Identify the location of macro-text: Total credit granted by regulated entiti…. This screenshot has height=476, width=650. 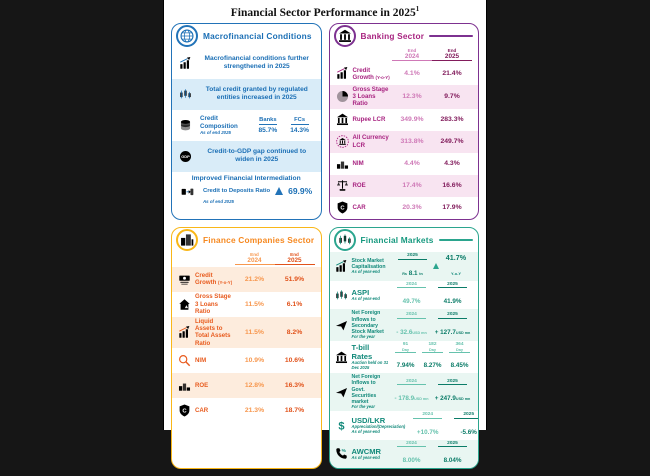
(256, 93).